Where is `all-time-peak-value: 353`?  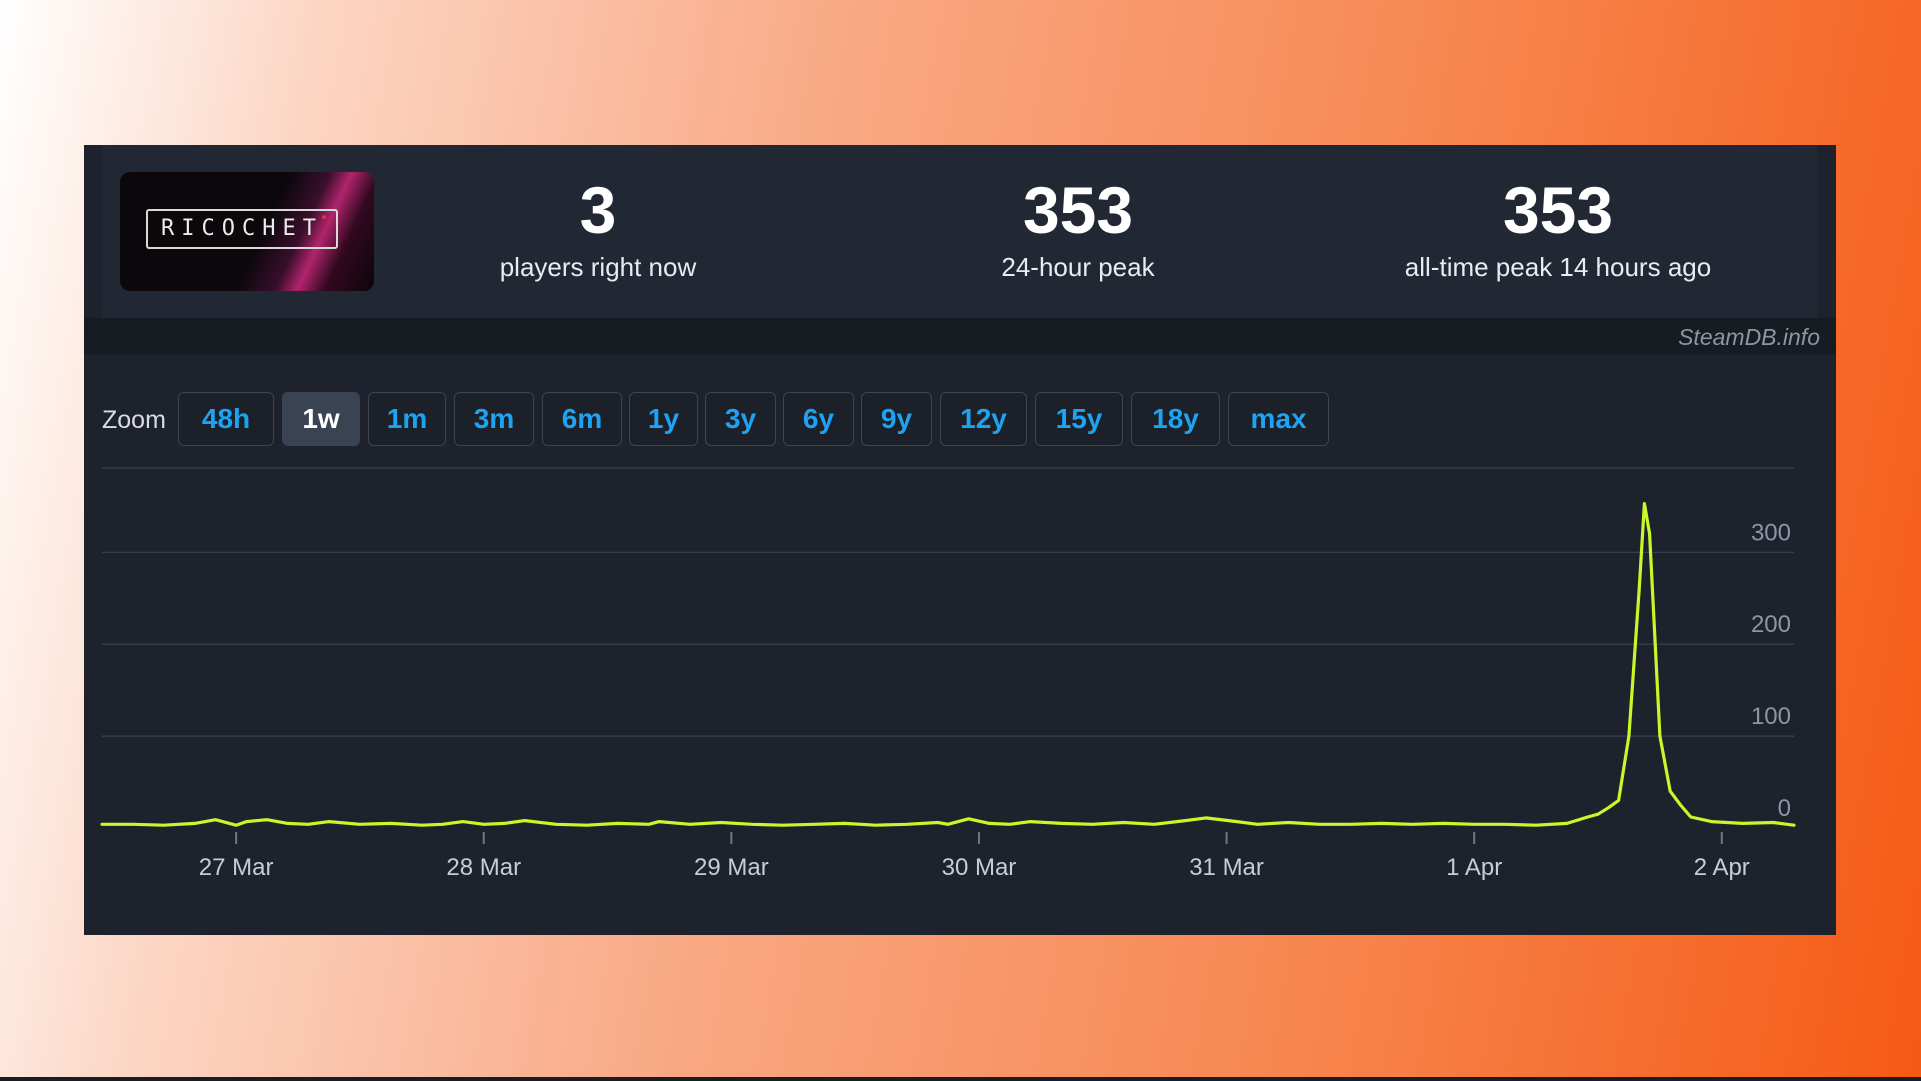 all-time-peak-value: 353 is located at coordinates (1558, 210).